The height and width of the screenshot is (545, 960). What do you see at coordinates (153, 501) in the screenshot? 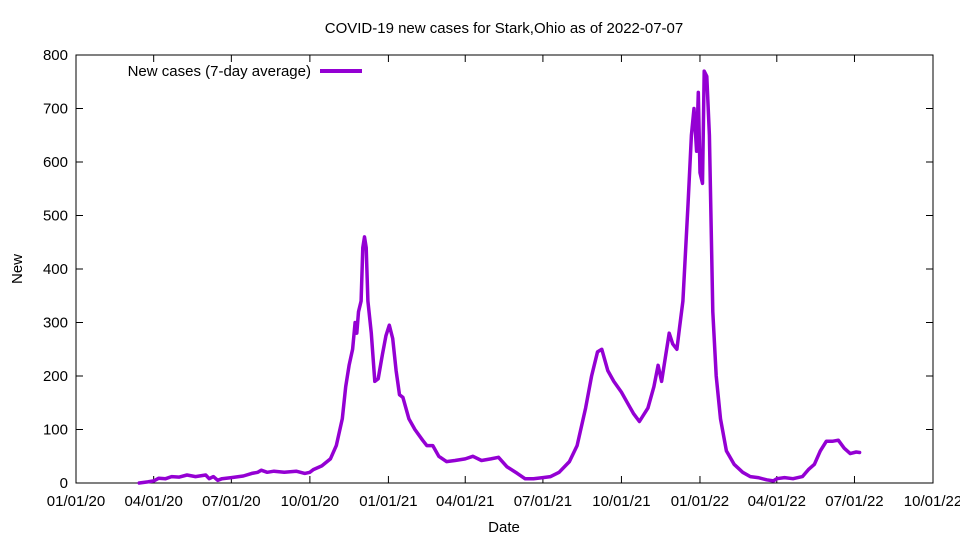
I see `x-tick-label: 04/01/20` at bounding box center [153, 501].